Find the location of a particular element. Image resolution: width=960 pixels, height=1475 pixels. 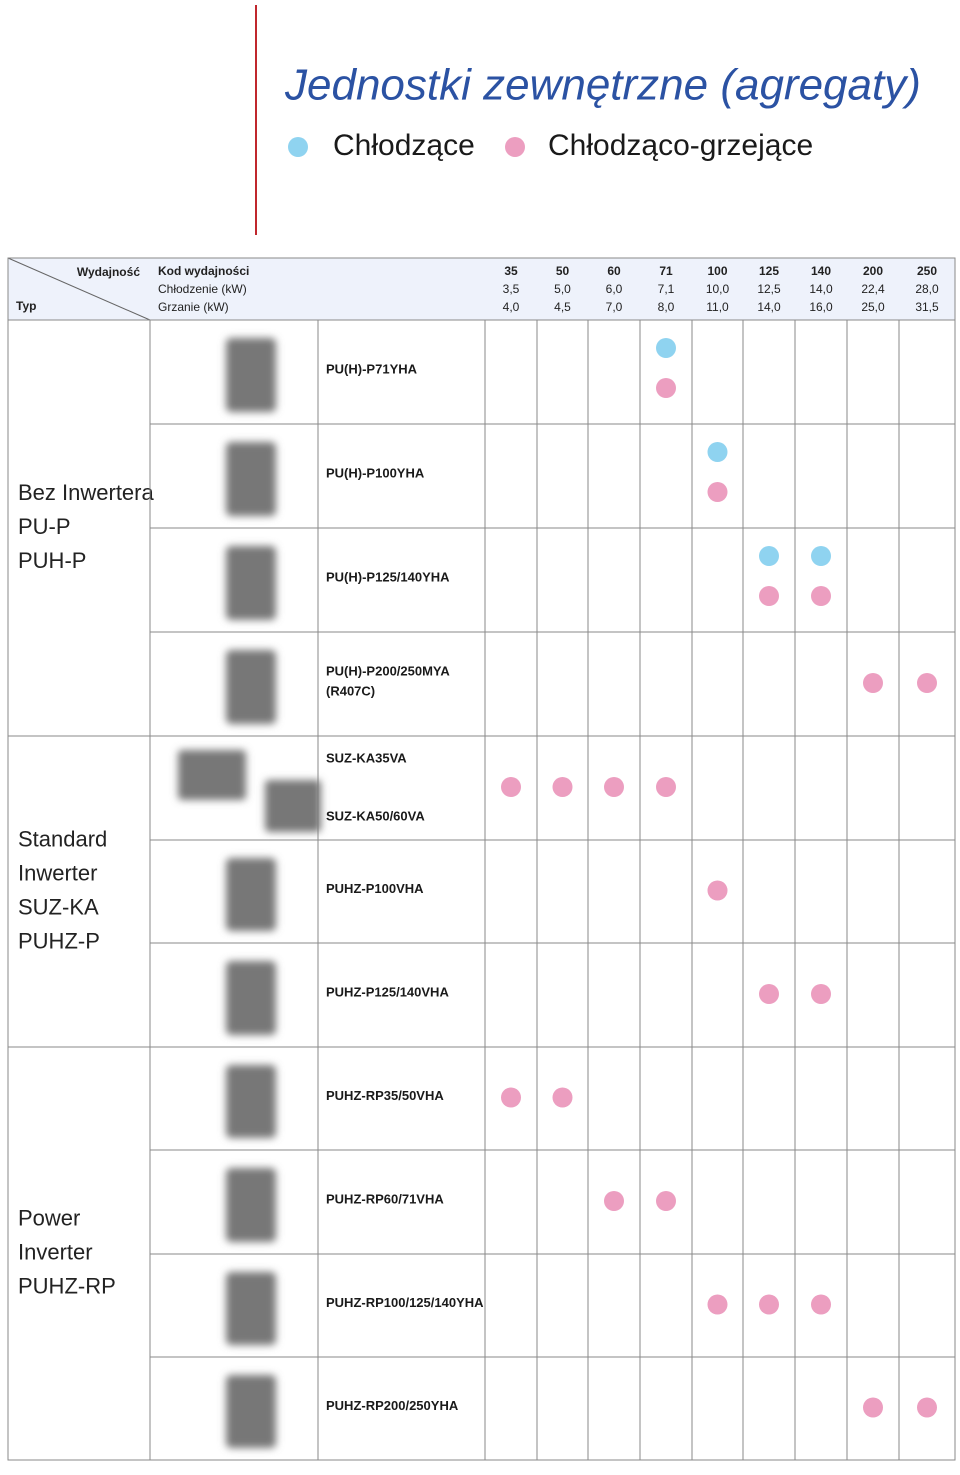

hd: Grzanie (kW) is located at coordinates (193, 307).